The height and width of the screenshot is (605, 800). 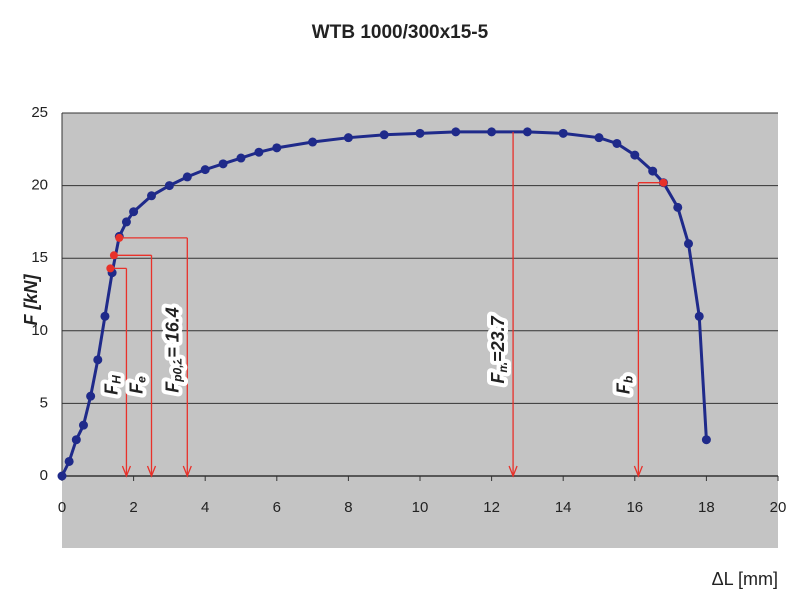 I want to click on x-tick-label: 2, so click(x=133, y=507).